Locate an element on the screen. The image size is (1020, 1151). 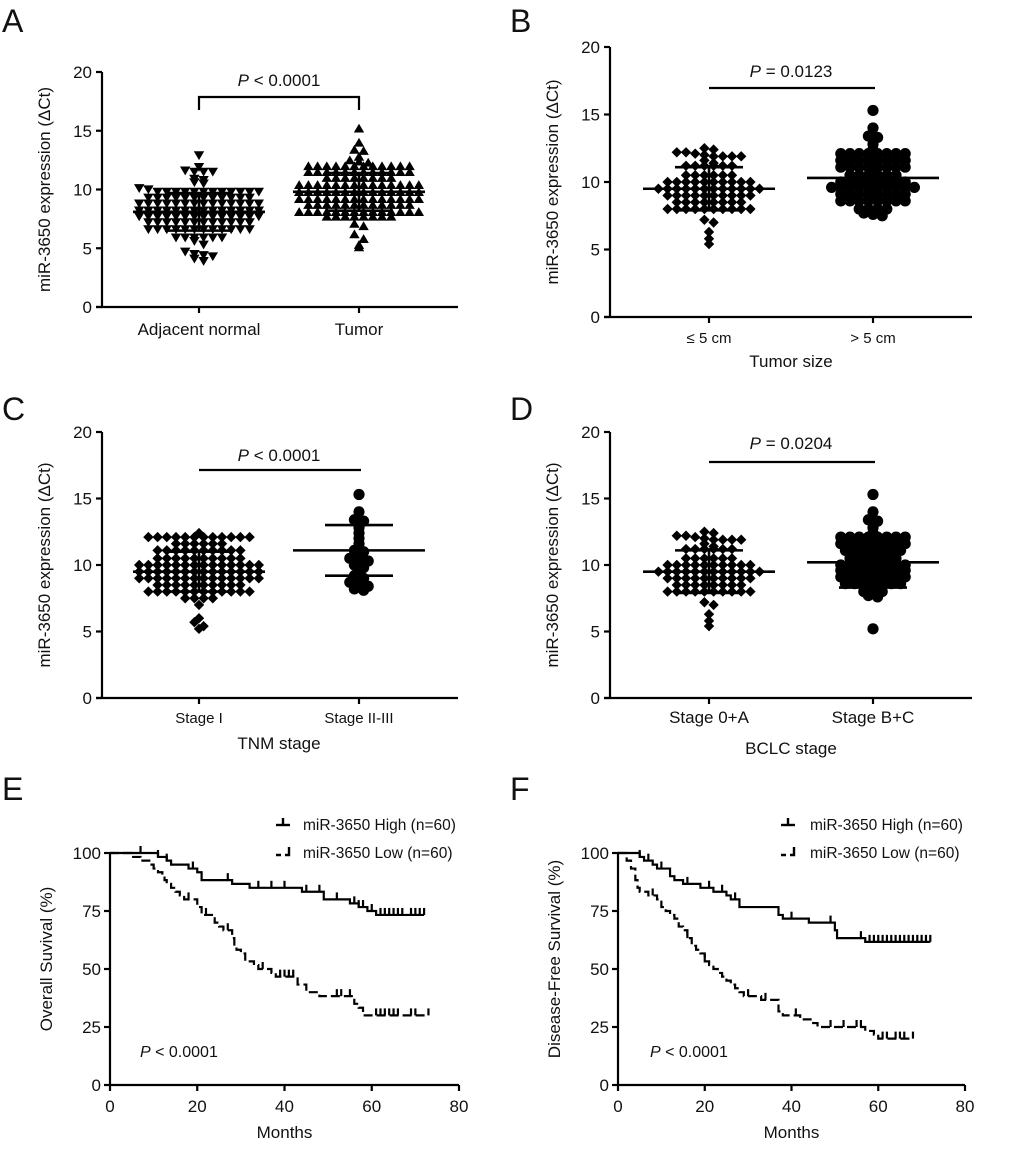
y-tick-label: 100 is located at coordinates (595, 853).